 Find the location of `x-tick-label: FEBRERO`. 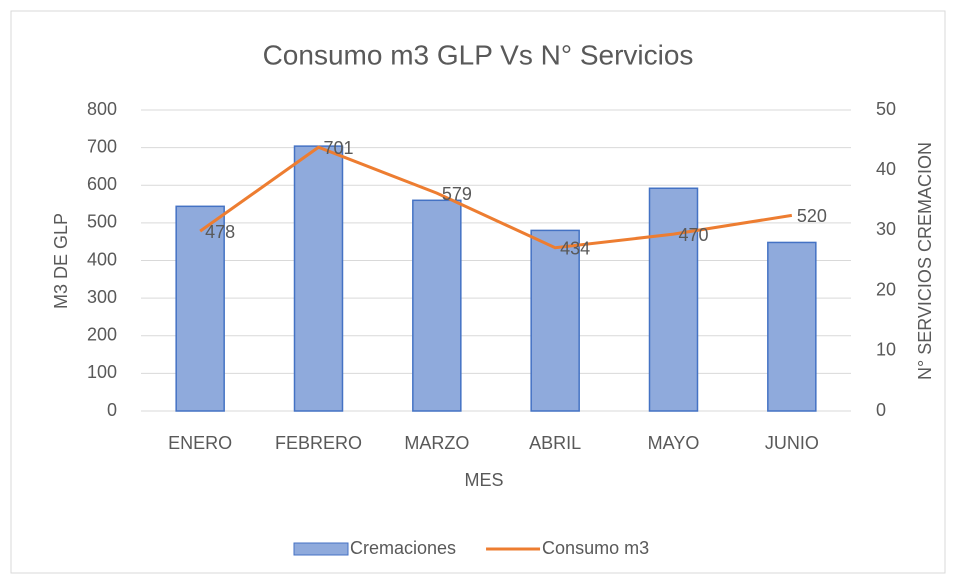

x-tick-label: FEBRERO is located at coordinates (318, 443).